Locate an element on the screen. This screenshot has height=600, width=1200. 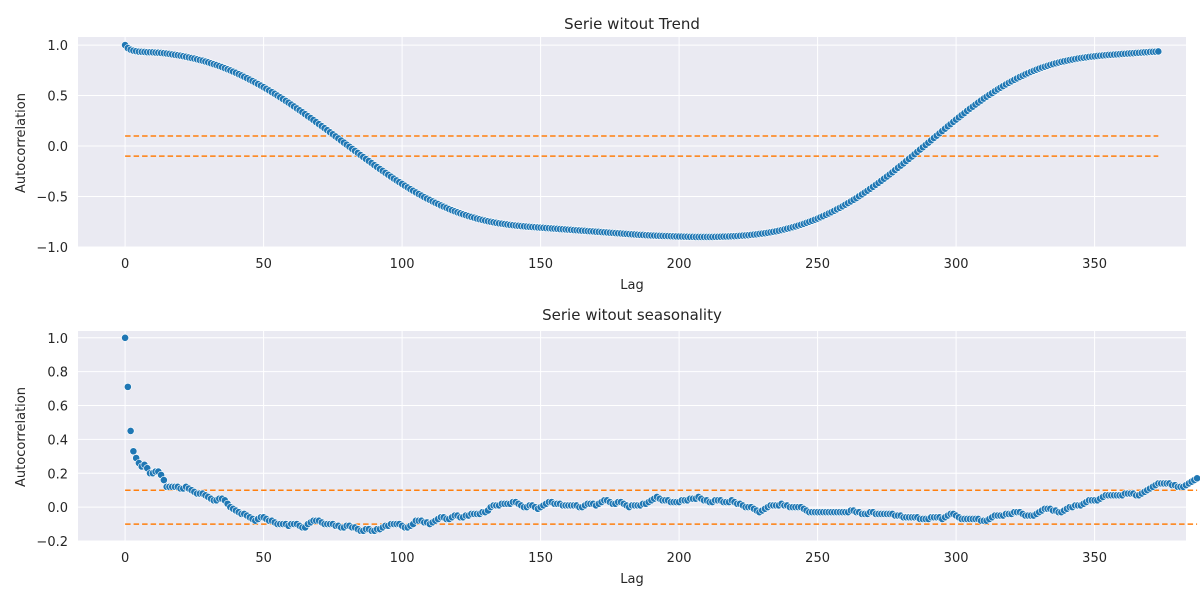
y-tick-label: −1.0 is located at coordinates (52, 248).